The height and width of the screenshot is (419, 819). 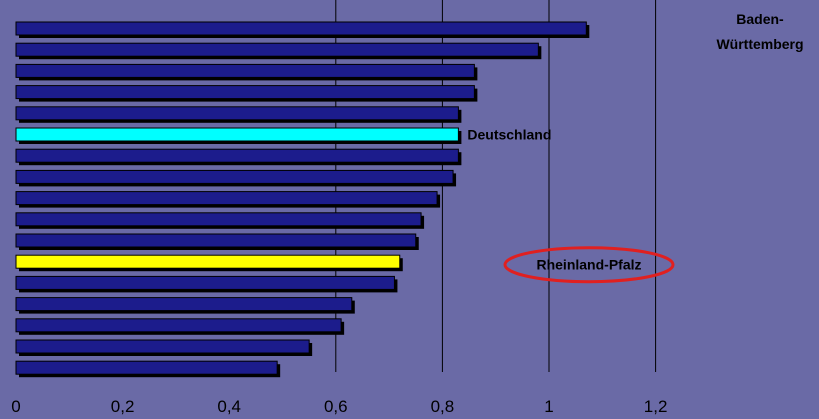 What do you see at coordinates (760, 19) in the screenshot?
I see `annotation-0-line-0: Baden-` at bounding box center [760, 19].